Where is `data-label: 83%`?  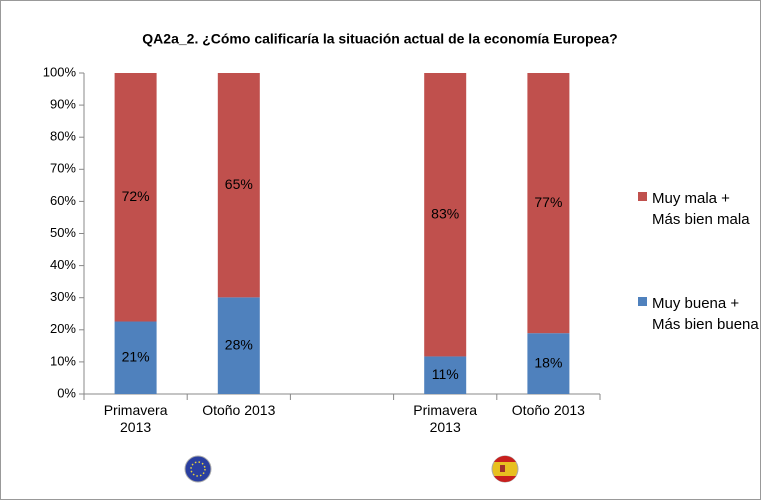
data-label: 83% is located at coordinates (445, 213).